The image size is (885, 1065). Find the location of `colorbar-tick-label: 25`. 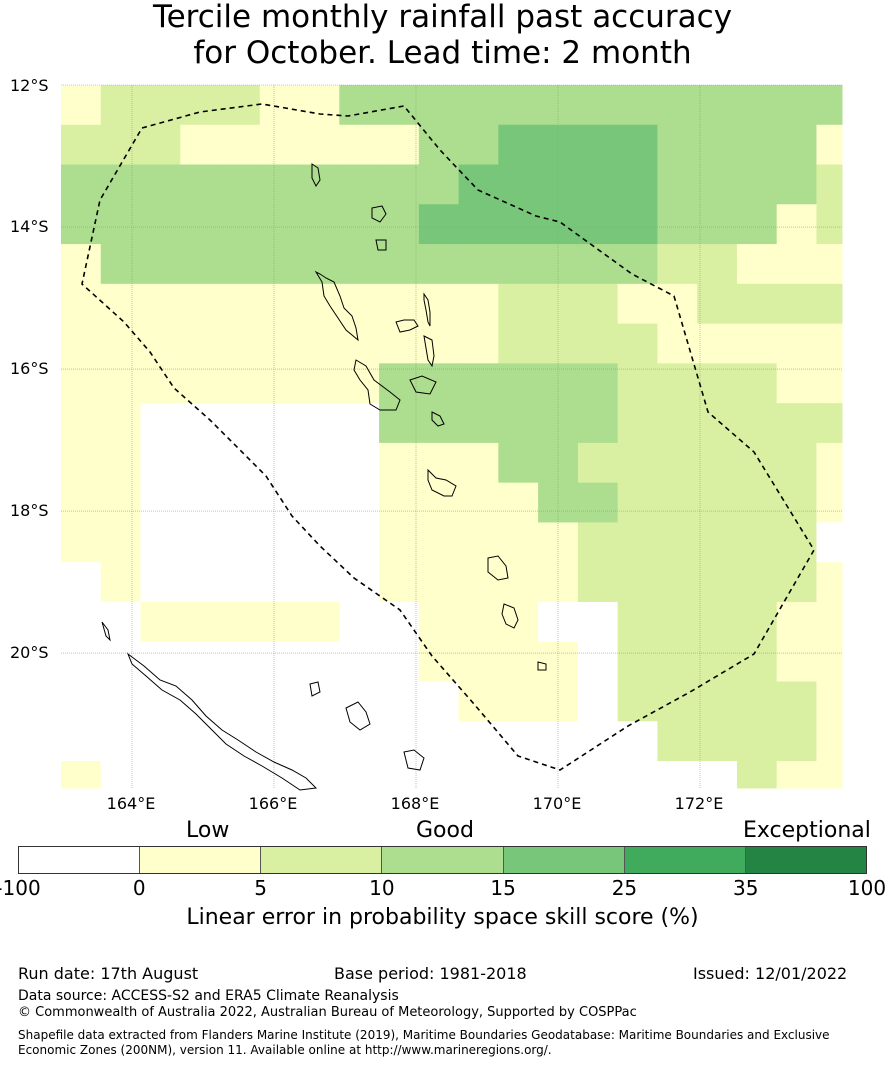

colorbar-tick-label: 25 is located at coordinates (624, 888).